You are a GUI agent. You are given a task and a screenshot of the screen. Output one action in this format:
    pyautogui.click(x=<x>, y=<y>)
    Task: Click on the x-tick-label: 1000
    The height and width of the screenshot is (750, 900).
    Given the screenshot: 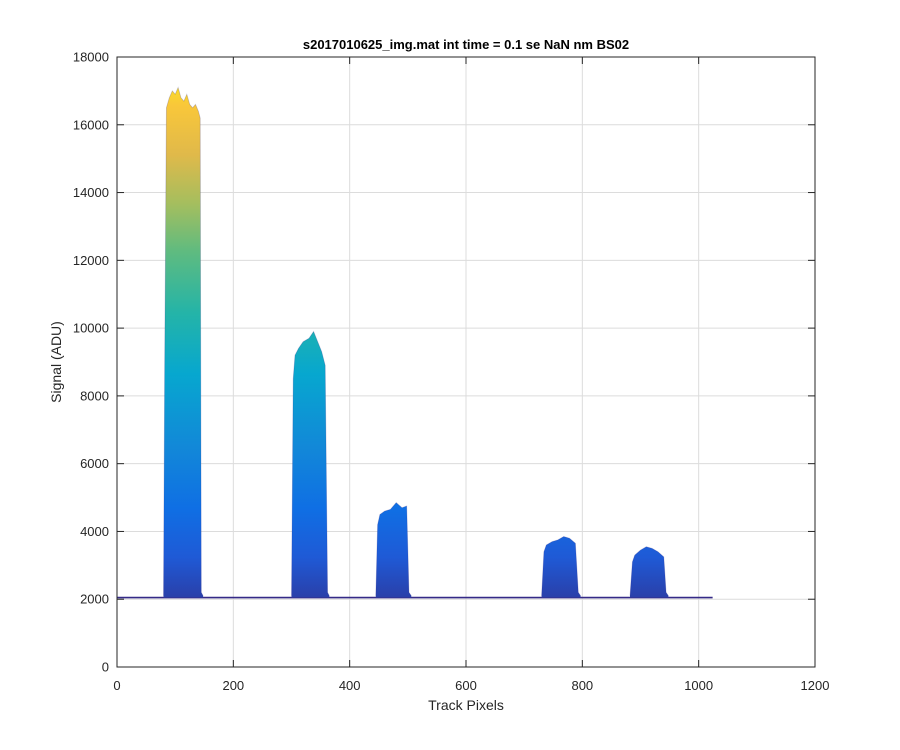 What is the action you would take?
    pyautogui.click(x=698, y=685)
    